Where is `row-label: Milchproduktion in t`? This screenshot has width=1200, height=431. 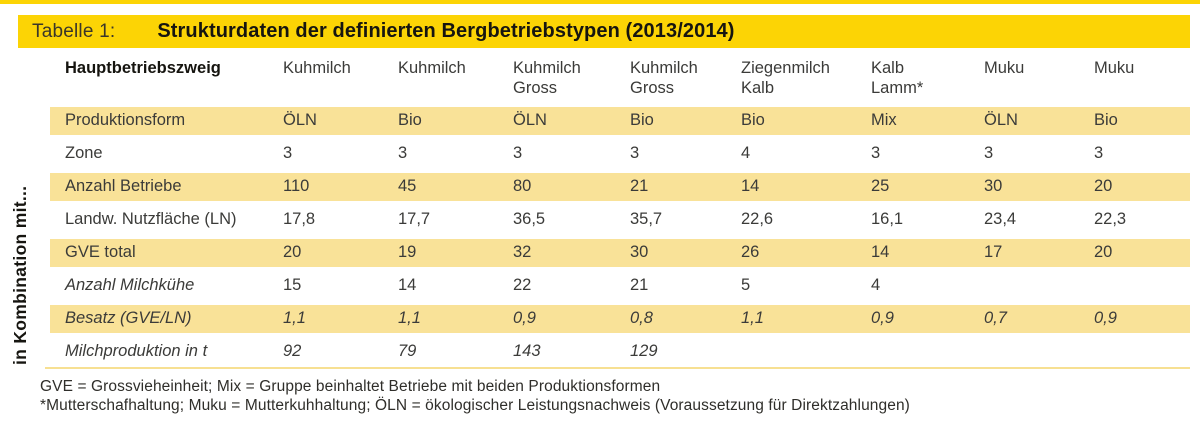
row-label: Milchproduktion in t is located at coordinates (136, 351).